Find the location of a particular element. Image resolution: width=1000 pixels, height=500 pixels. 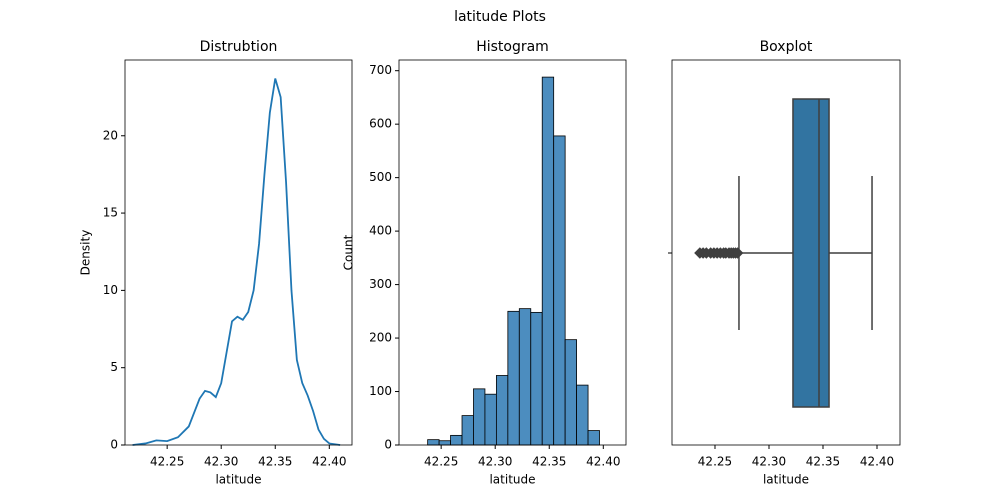

y-axis-label: Density is located at coordinates (86, 253).